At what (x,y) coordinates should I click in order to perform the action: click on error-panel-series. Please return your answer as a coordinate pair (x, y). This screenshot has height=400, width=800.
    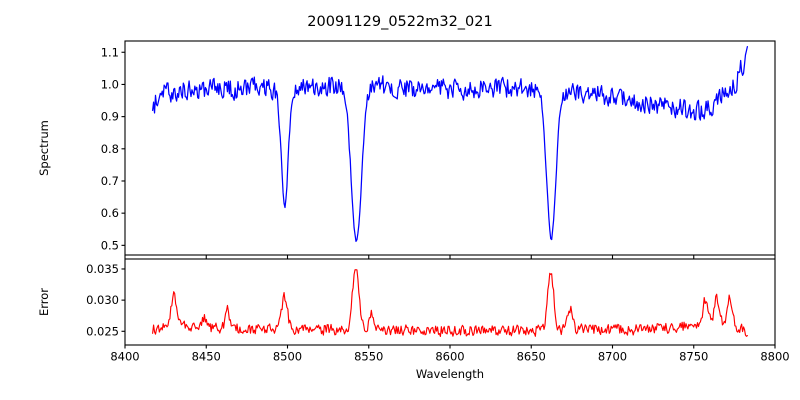
    Looking at the image, I should click on (450, 303).